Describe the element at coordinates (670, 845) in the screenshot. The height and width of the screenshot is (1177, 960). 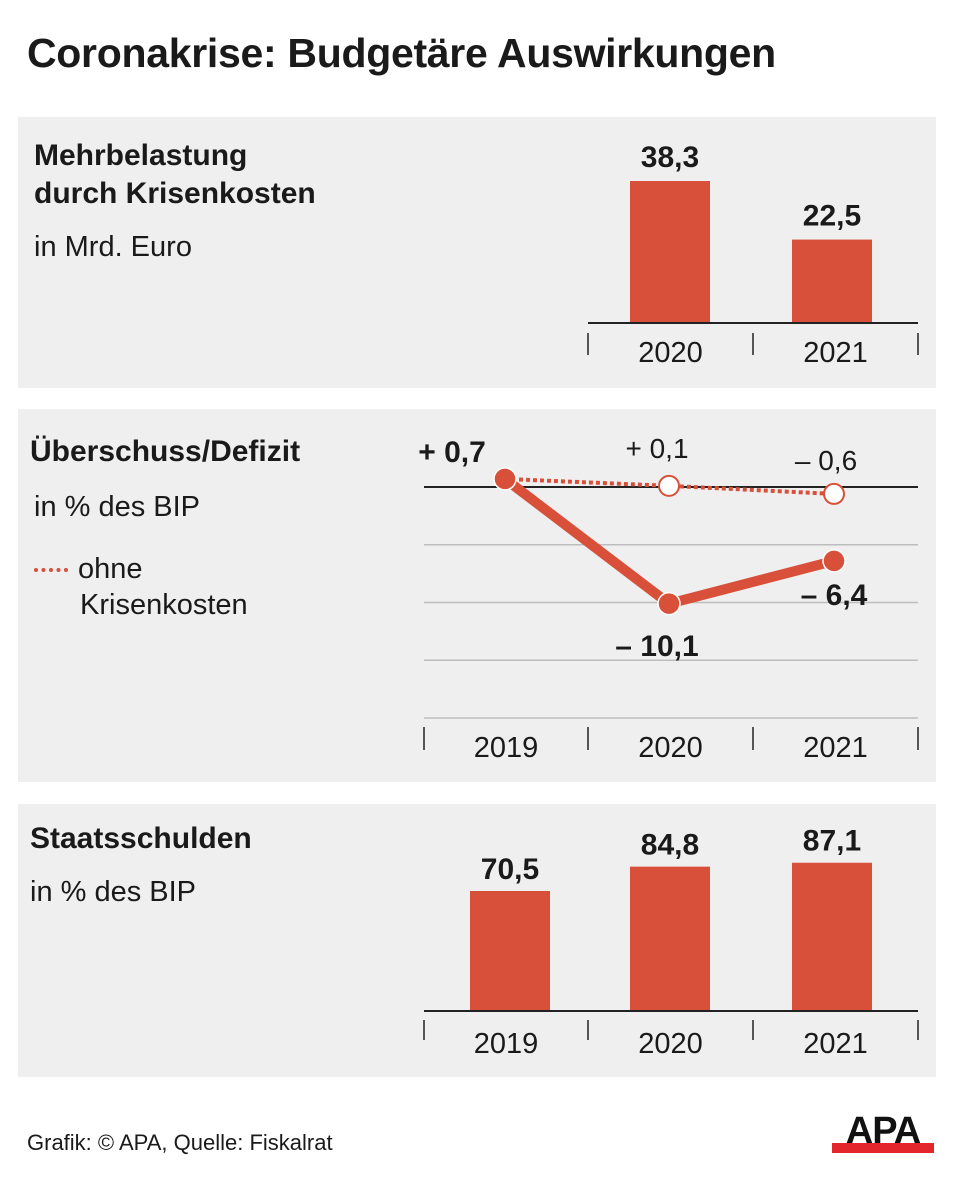
I see `data-label: 84,8` at that location.